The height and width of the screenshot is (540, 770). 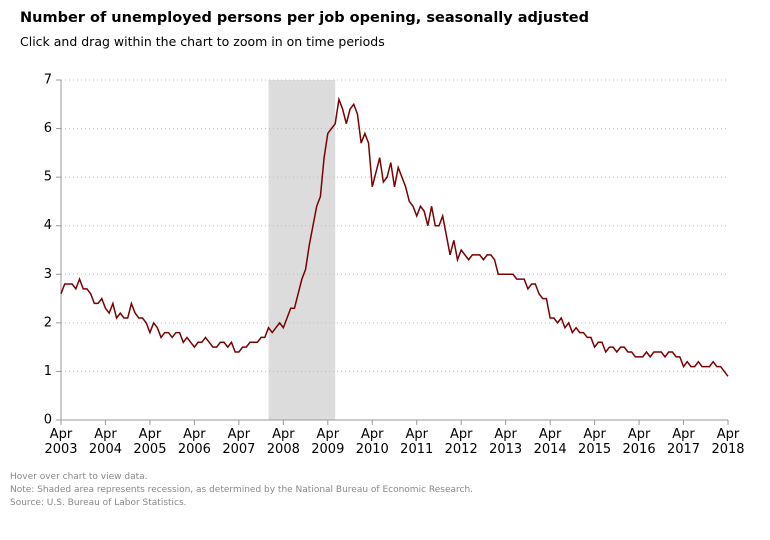 I want to click on x-tick-label: Apr 2004, so click(x=105, y=442).